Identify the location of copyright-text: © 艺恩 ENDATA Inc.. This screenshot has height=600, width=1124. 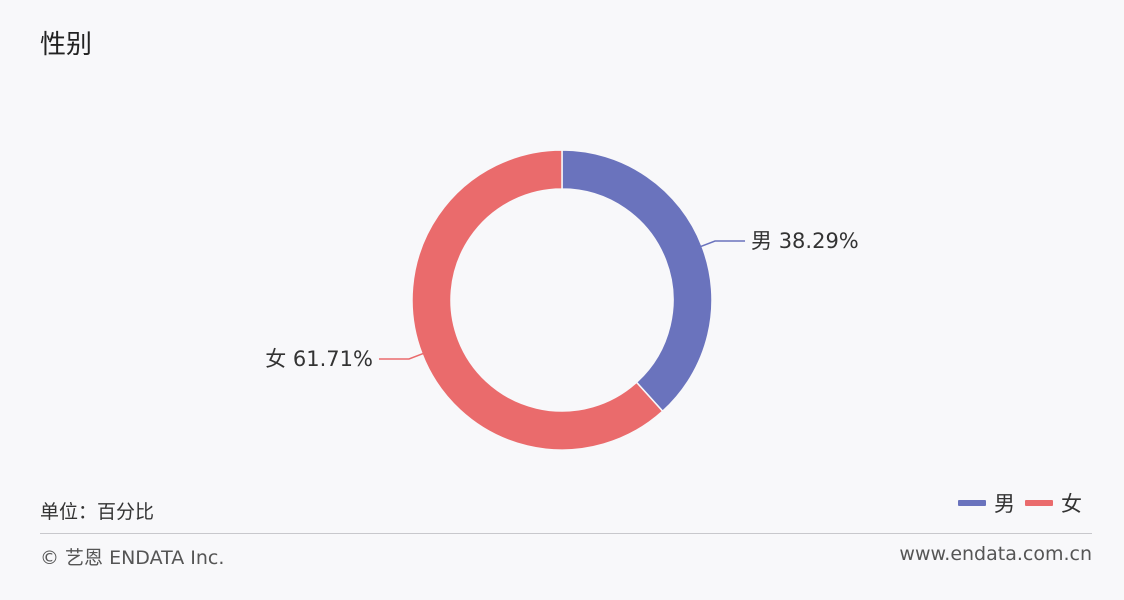
(132, 558).